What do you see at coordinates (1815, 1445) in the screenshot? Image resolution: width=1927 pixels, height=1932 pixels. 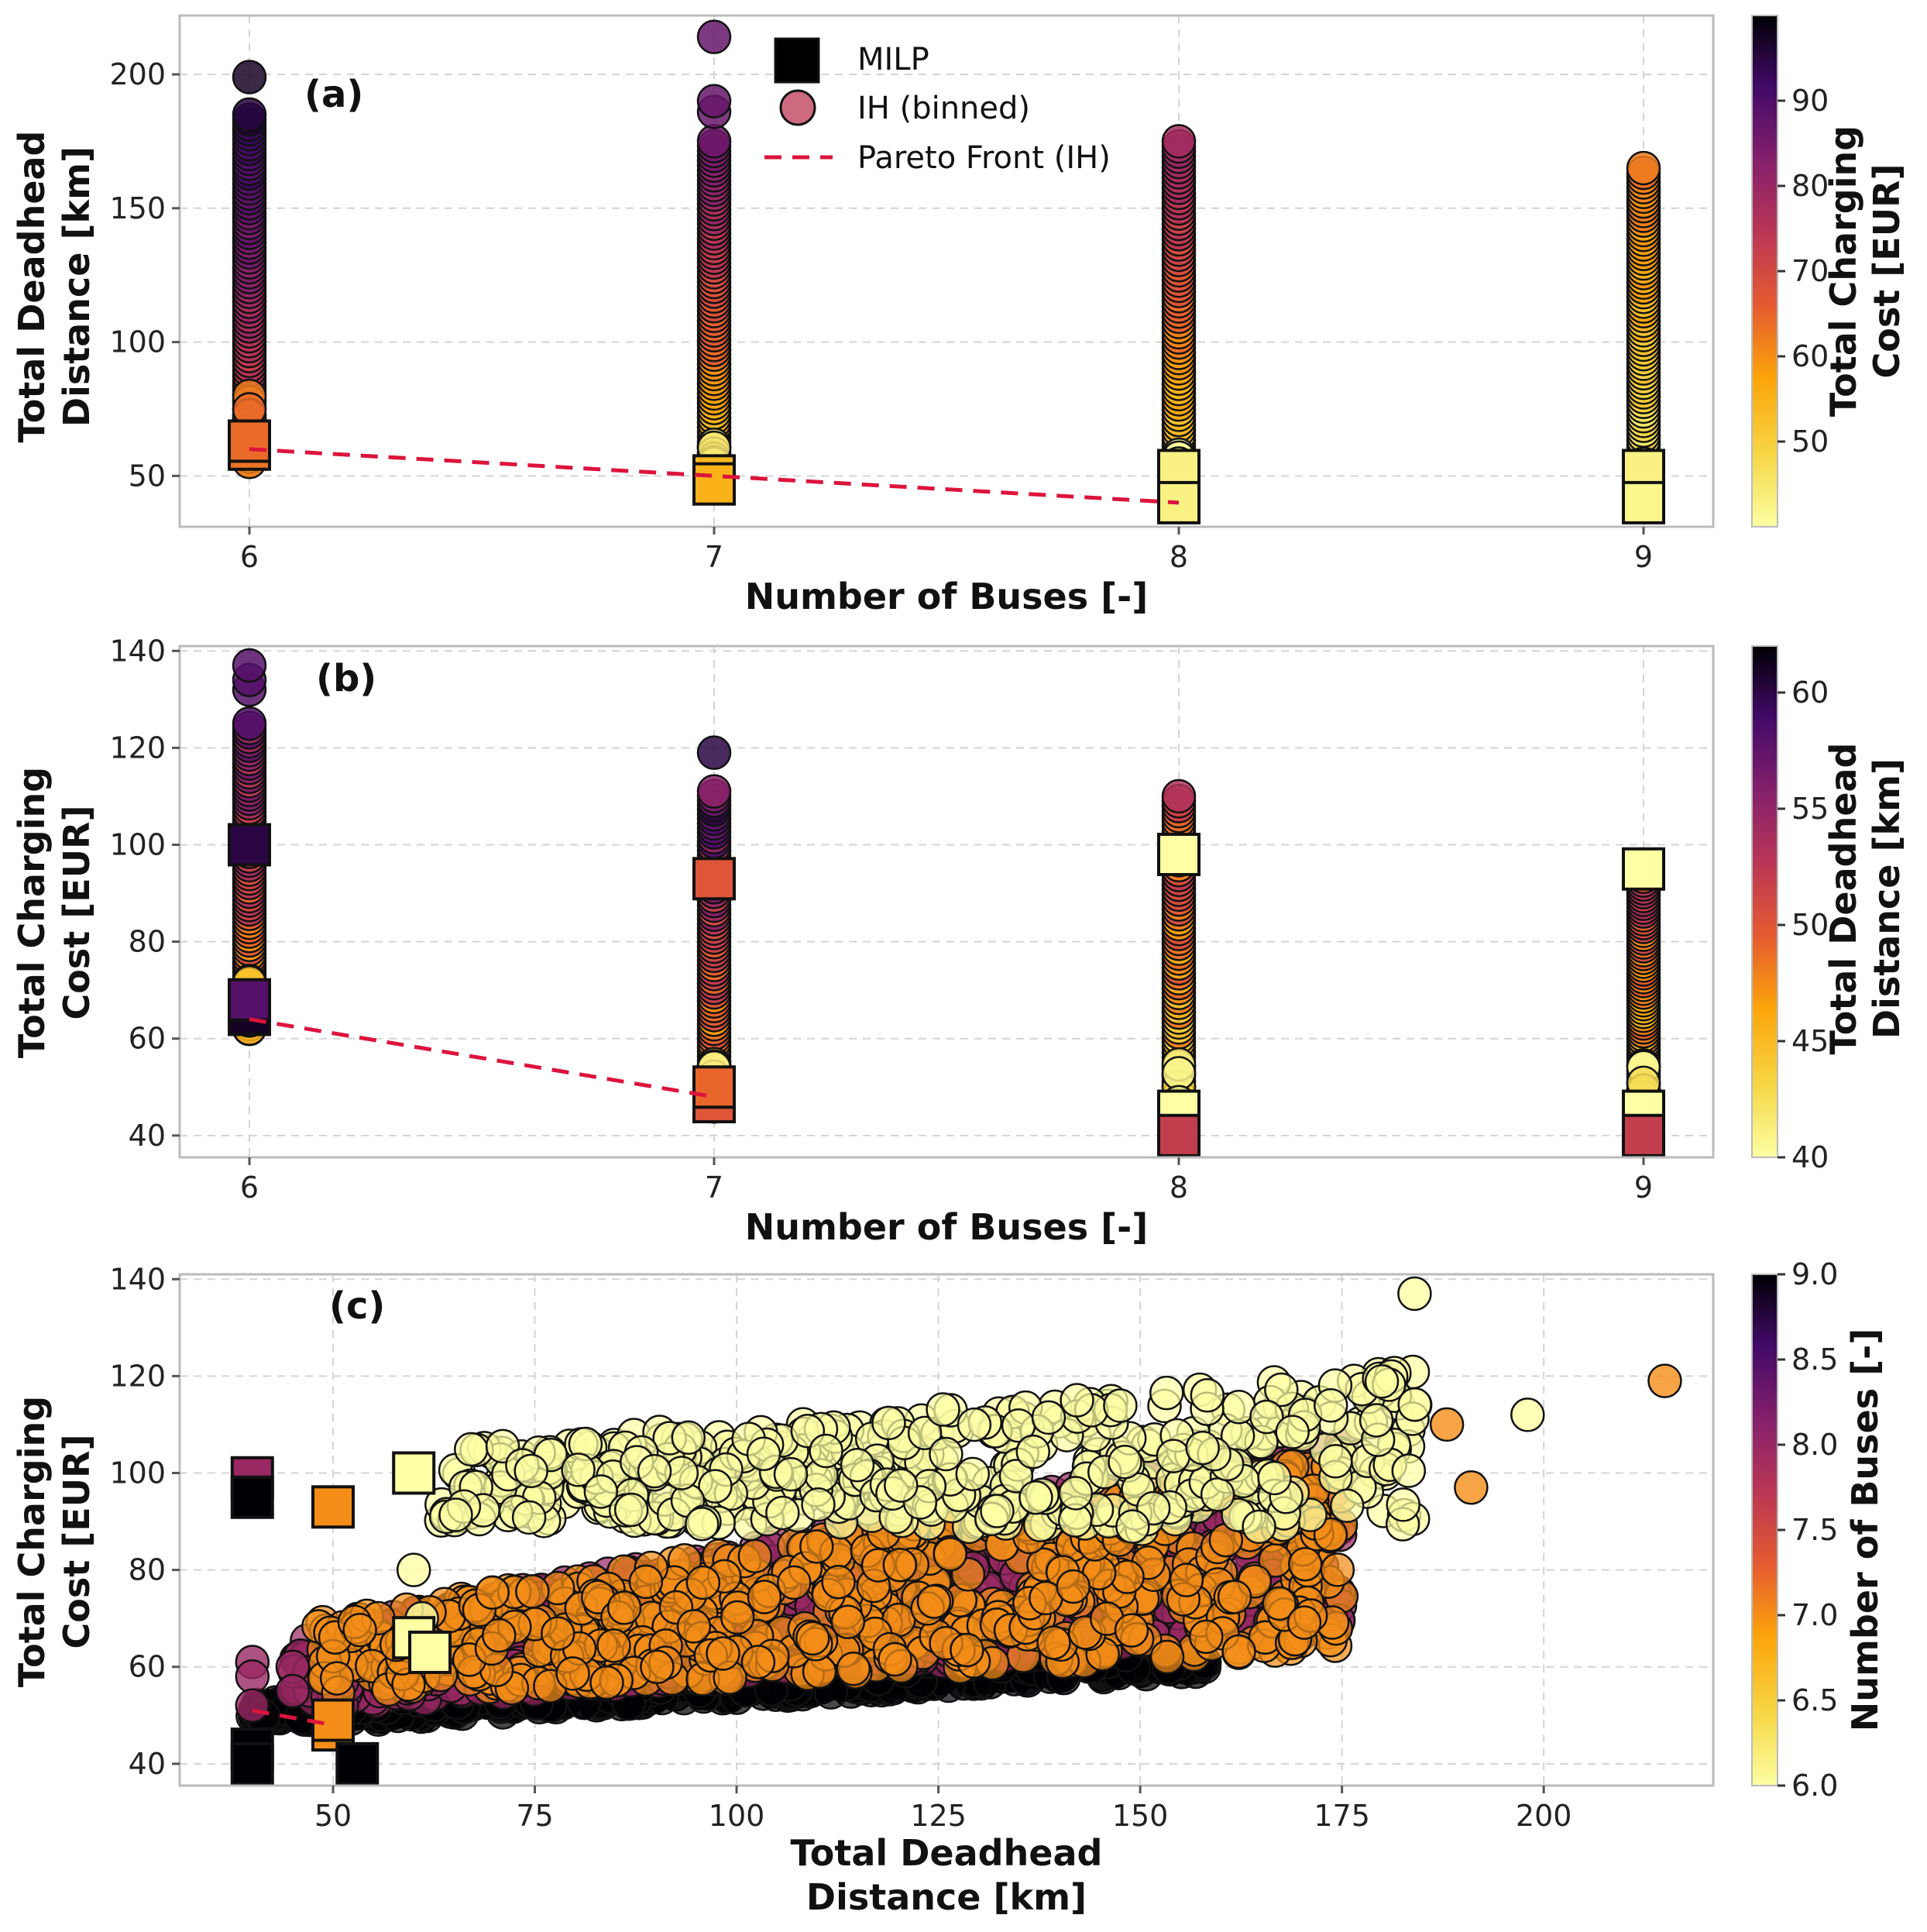 I see `colorbar-c-tick-label: 8.0` at bounding box center [1815, 1445].